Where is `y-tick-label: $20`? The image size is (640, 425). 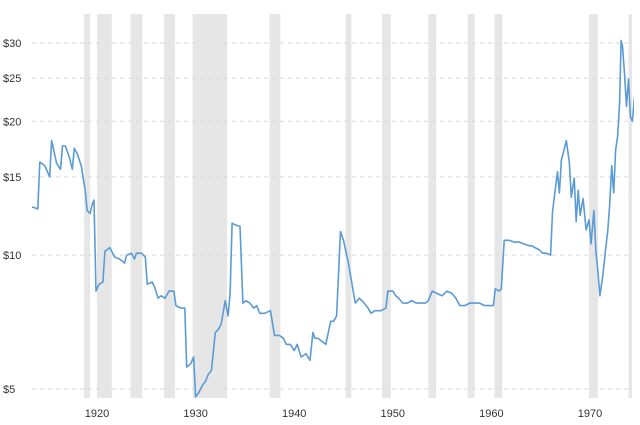 y-tick-label: $20 is located at coordinates (12, 122).